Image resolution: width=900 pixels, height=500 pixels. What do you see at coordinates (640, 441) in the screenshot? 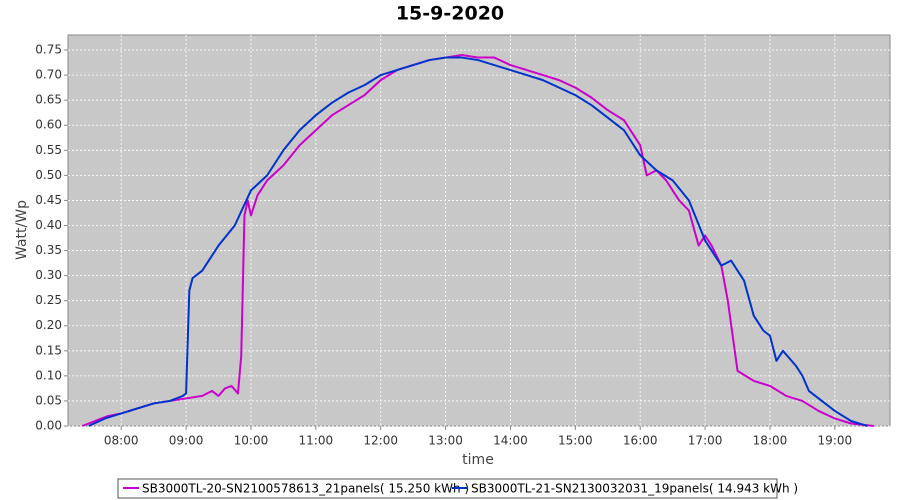
I see `x-tick-label: 16:00` at bounding box center [640, 441].